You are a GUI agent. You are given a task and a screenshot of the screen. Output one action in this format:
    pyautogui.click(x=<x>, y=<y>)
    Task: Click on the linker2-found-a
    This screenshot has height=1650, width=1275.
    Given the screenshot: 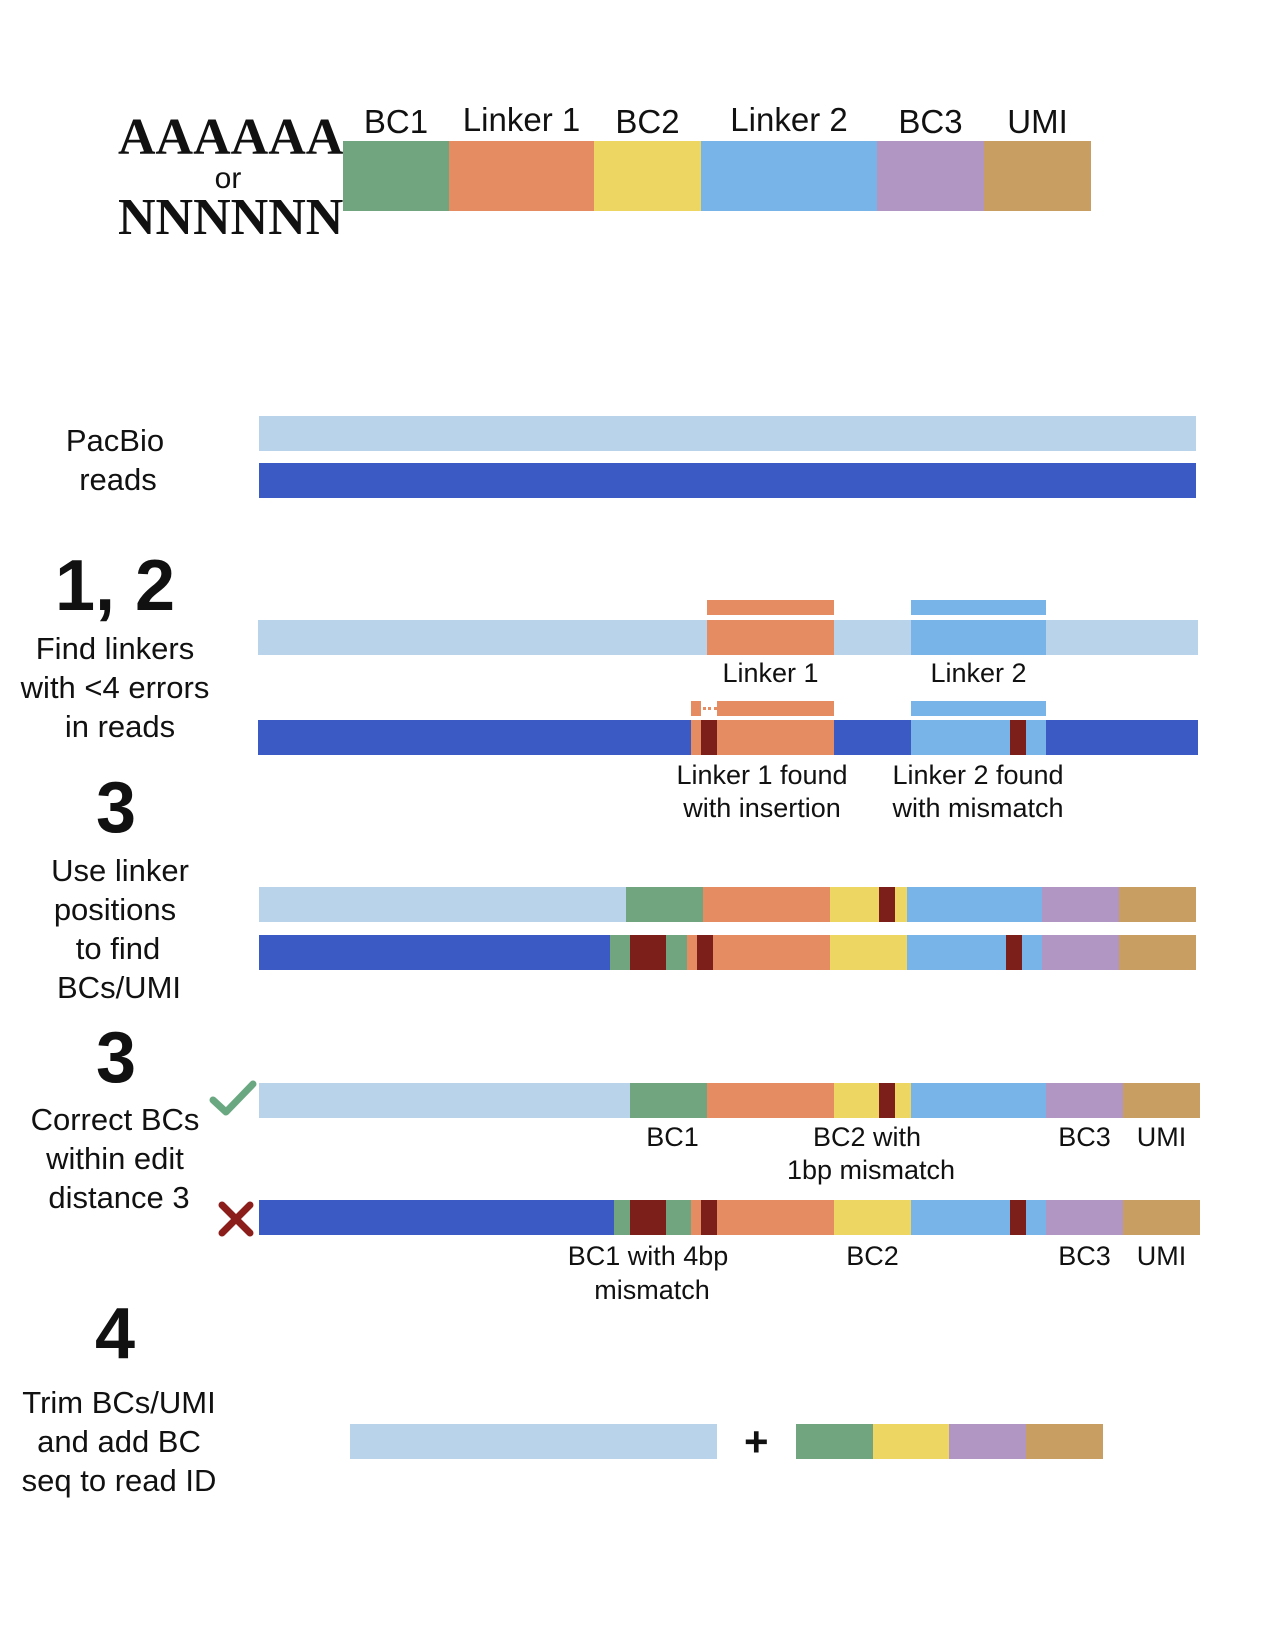 What is the action you would take?
    pyautogui.click(x=960, y=737)
    